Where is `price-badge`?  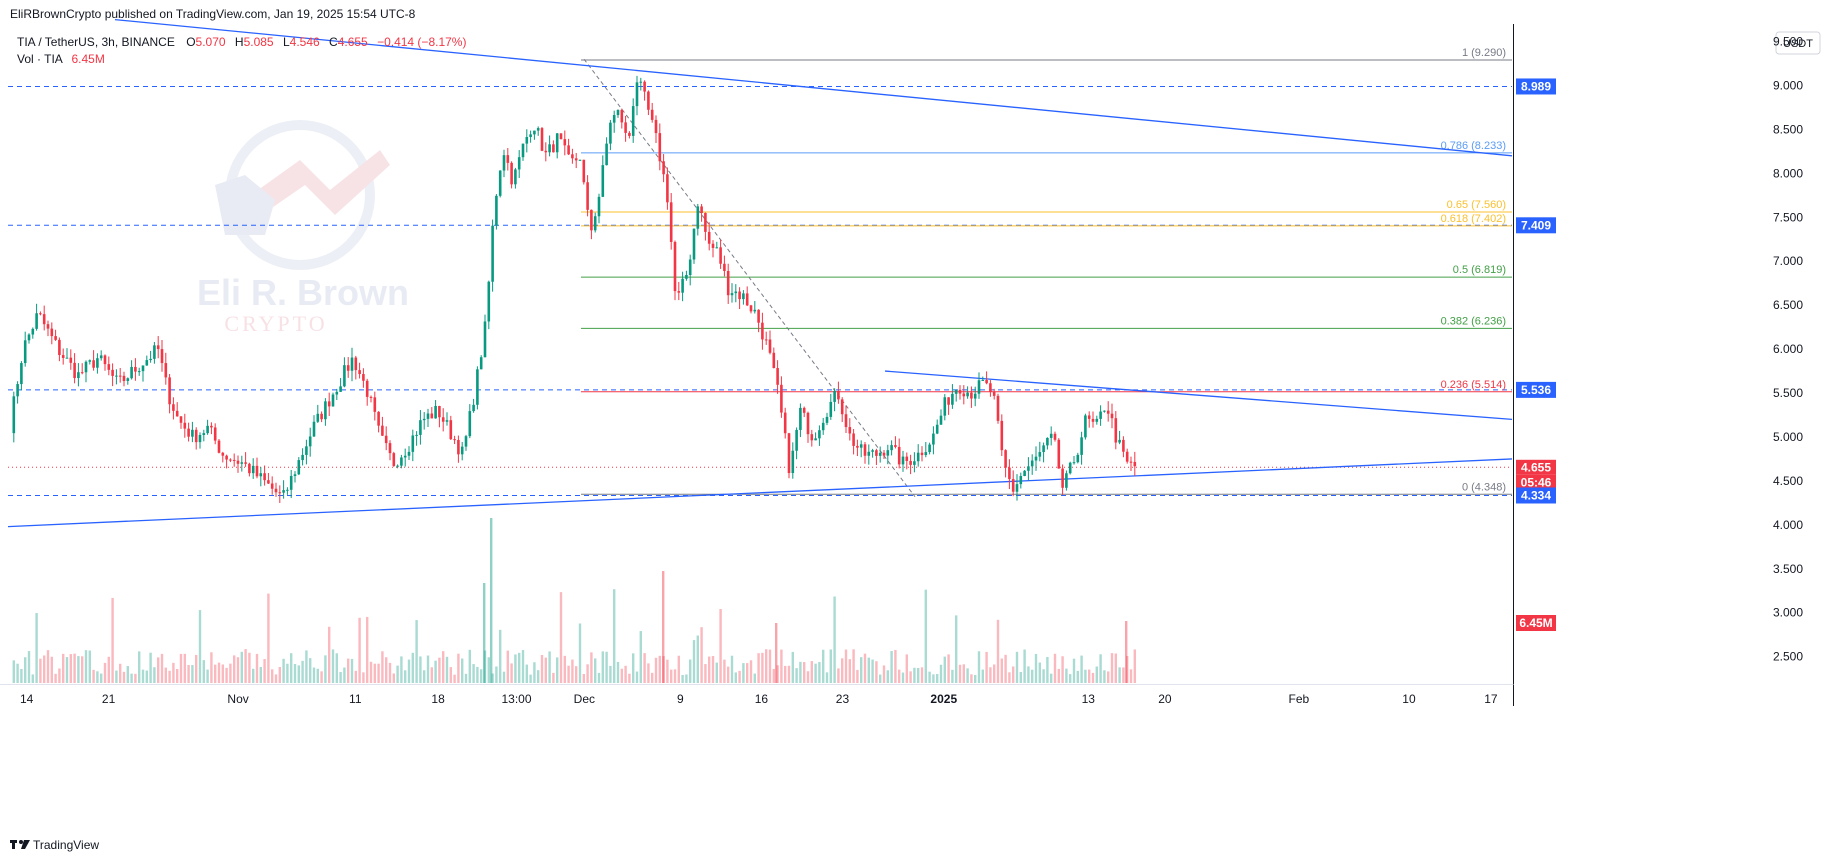
price-badge is located at coordinates (1536, 389).